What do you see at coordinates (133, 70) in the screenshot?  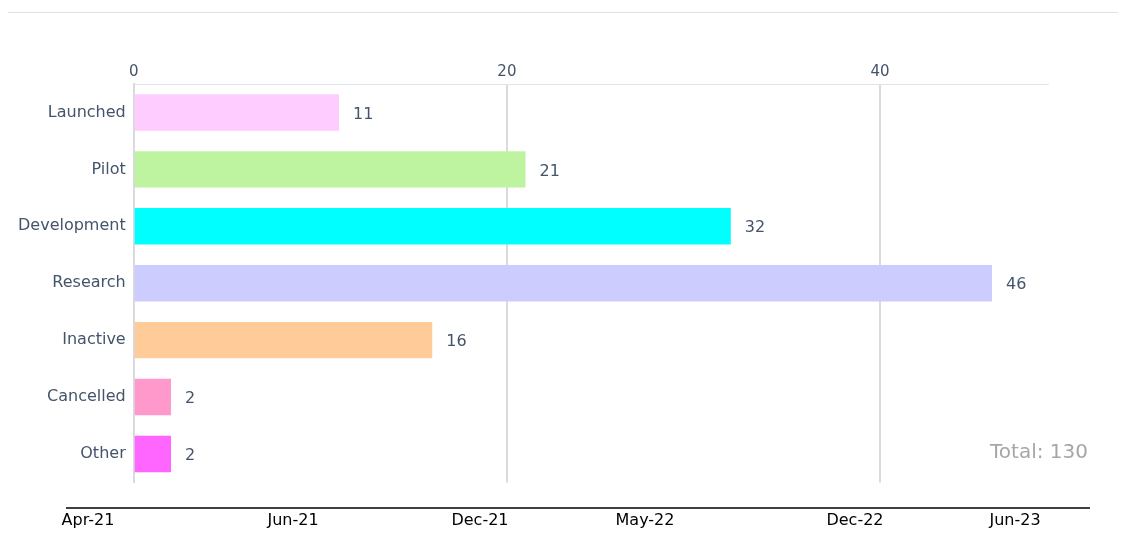 I see `x-tick-label: 0` at bounding box center [133, 70].